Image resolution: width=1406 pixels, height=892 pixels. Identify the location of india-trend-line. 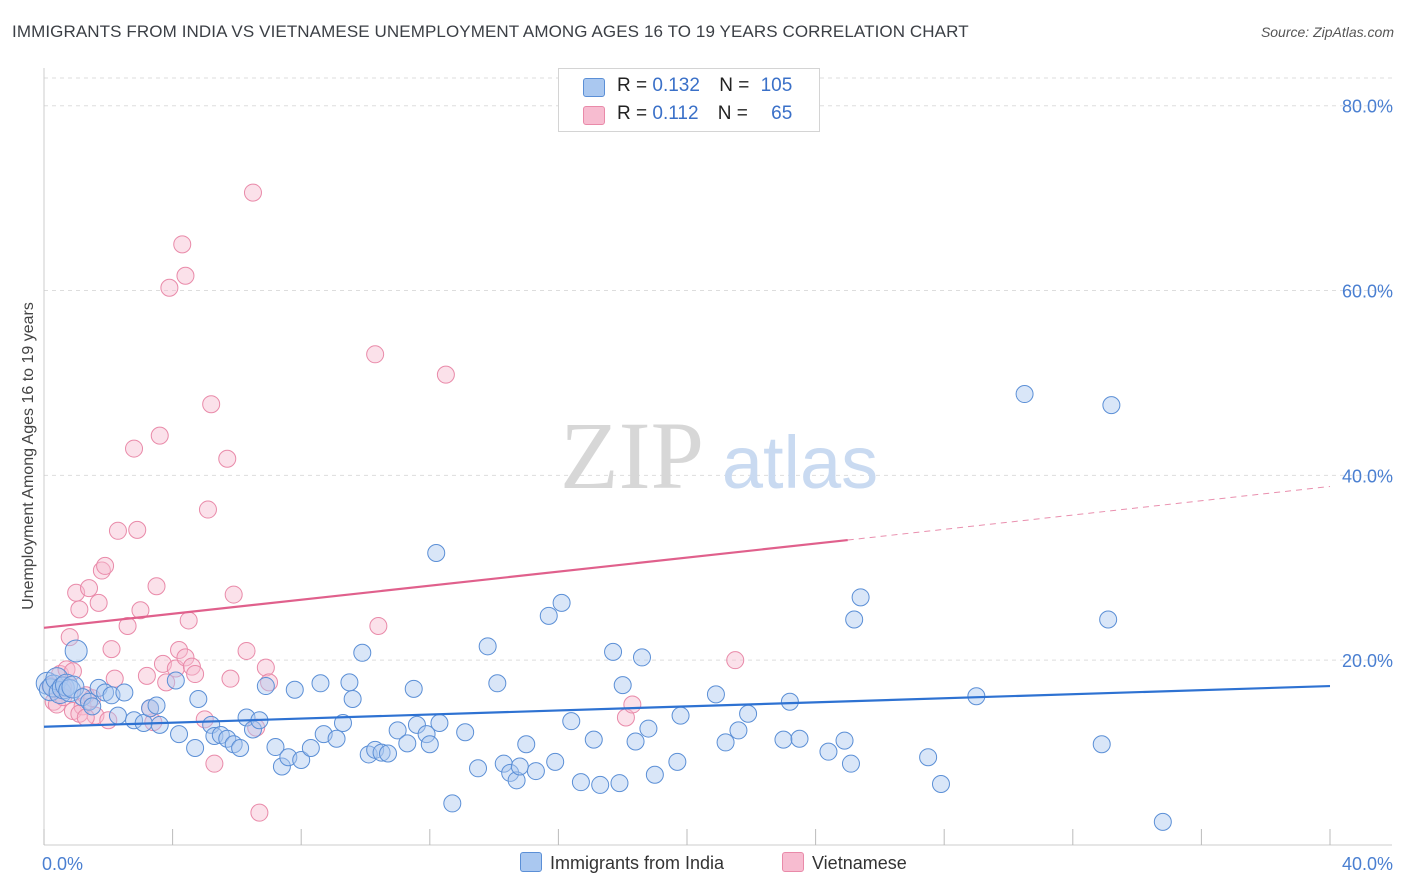
(687, 706).